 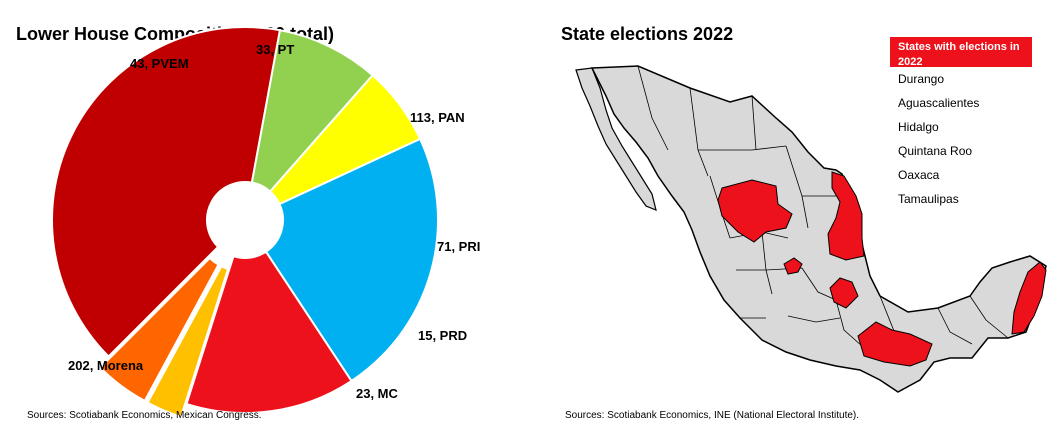 I want to click on slice-label-pan: 113, PAN, so click(x=437, y=117).